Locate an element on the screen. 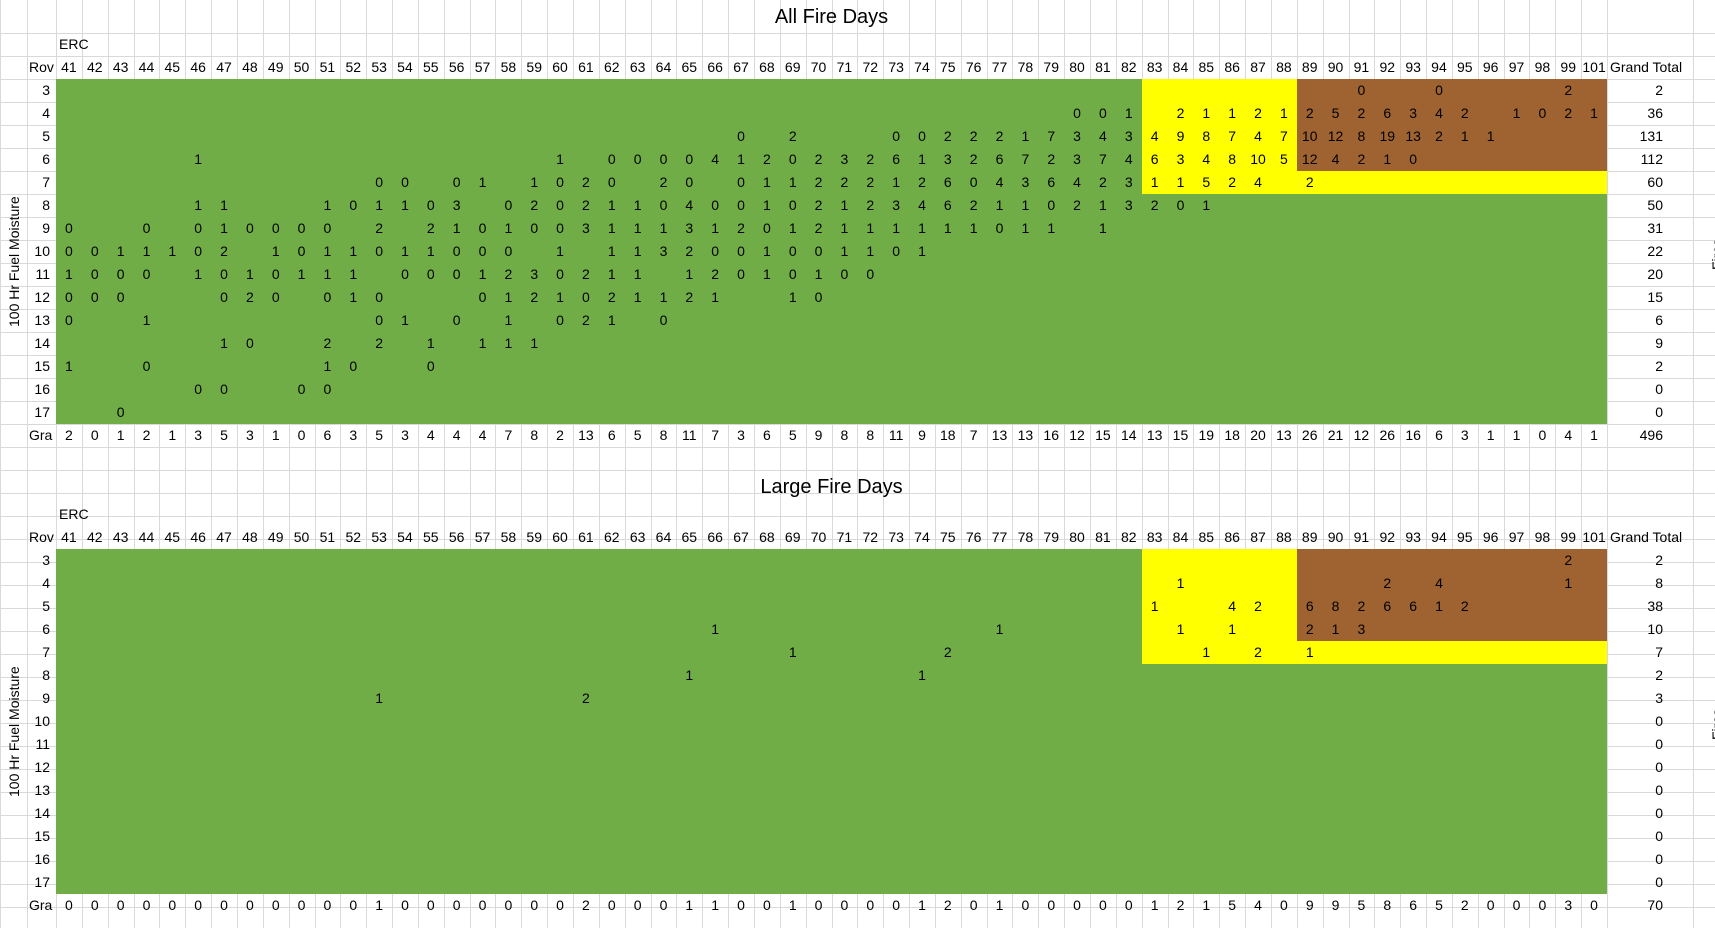 The image size is (1715, 928). column-tick-label: 99 is located at coordinates (1568, 67).